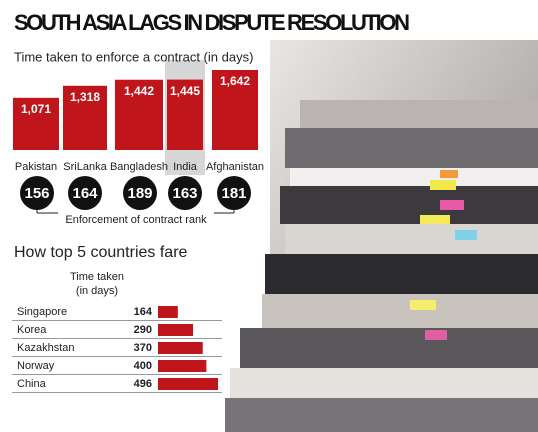 The height and width of the screenshot is (432, 538). I want to click on rank-label: 163, so click(184, 193).